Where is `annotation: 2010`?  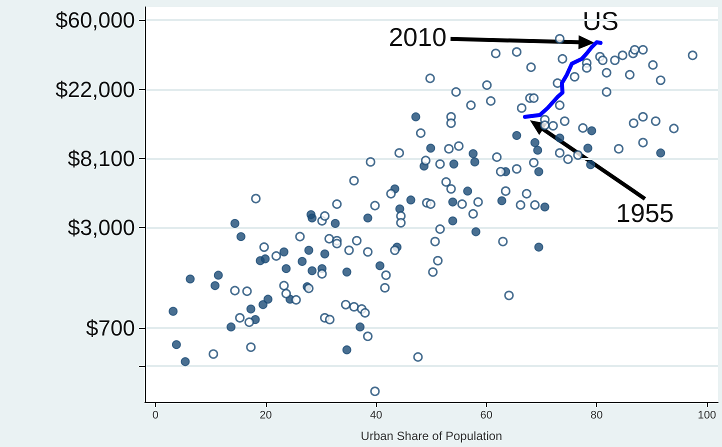 annotation: 2010 is located at coordinates (417, 37).